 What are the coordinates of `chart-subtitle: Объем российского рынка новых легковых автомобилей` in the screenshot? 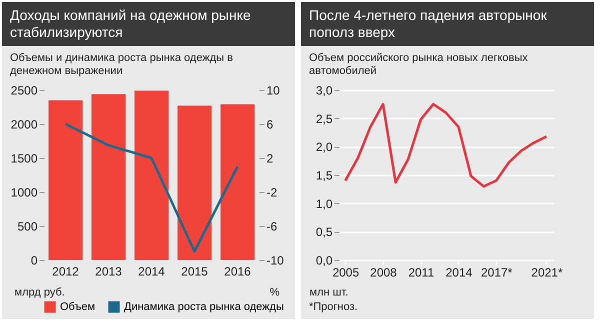 It's located at (418, 64).